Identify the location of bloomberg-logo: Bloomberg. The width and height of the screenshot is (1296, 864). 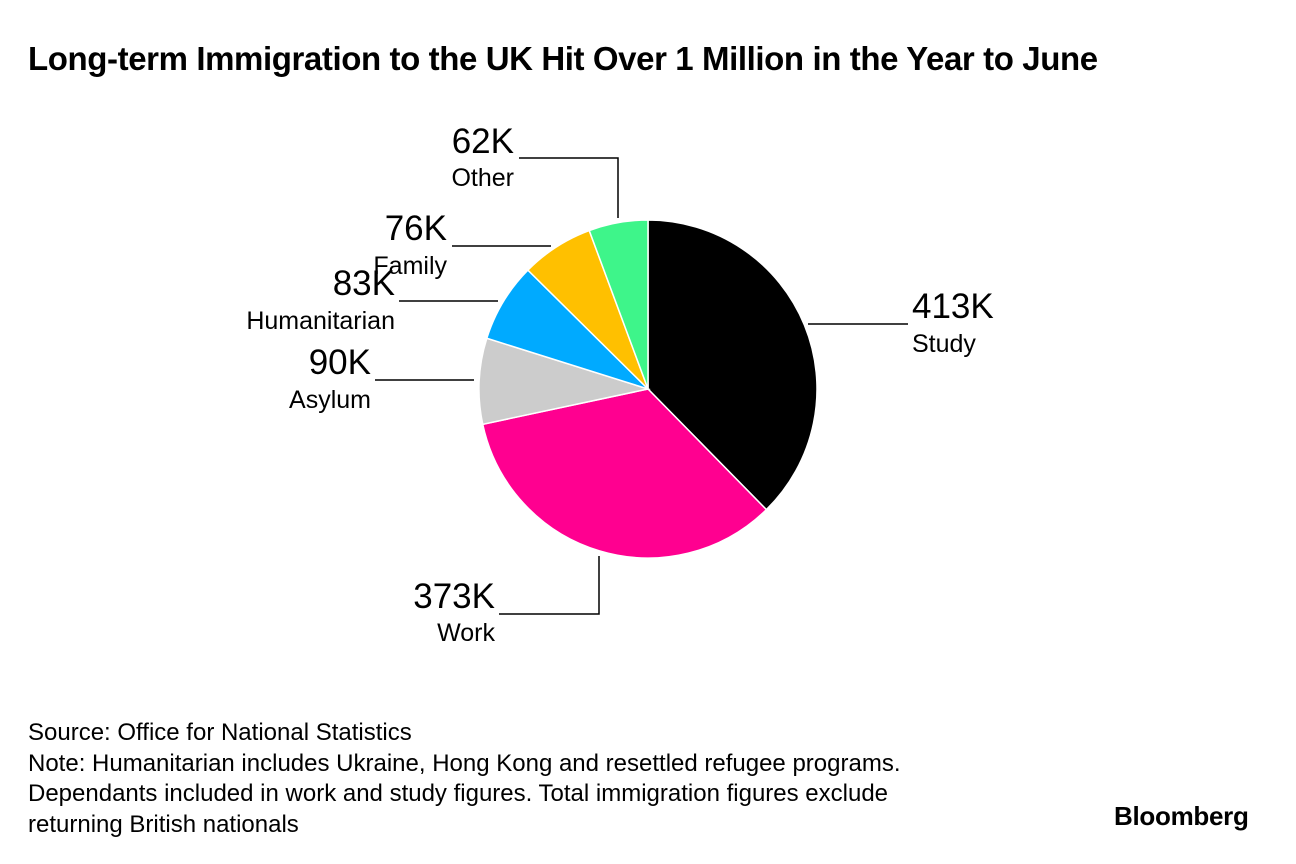
(1181, 816).